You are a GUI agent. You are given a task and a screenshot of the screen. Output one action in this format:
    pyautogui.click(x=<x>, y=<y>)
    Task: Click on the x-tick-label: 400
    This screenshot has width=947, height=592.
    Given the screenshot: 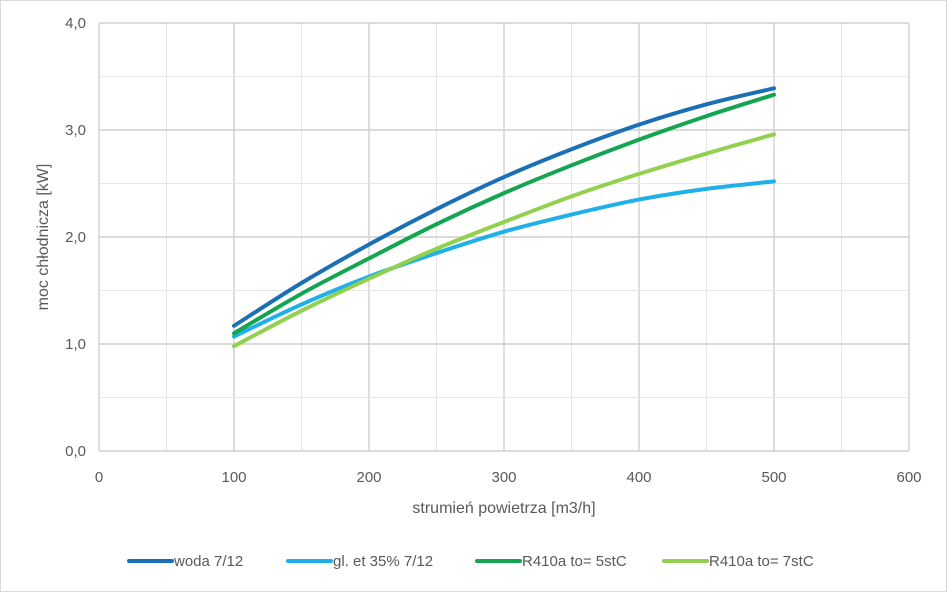 What is the action you would take?
    pyautogui.click(x=638, y=477)
    